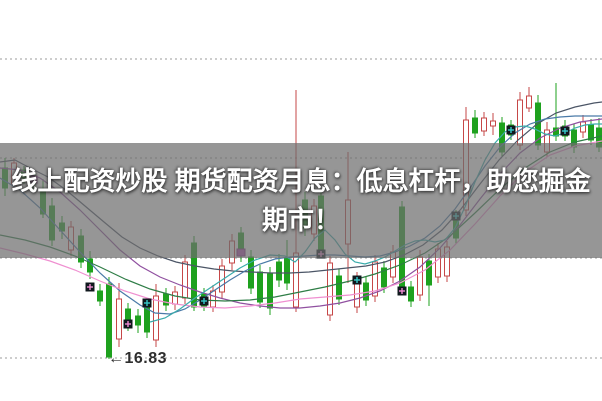 The width and height of the screenshot is (602, 401). Describe the element at coordinates (301, 180) in the screenshot. I see `banner-text-line1: 线上配资炒股 期货配资月息：低息杠杆，助您掘金` at that location.